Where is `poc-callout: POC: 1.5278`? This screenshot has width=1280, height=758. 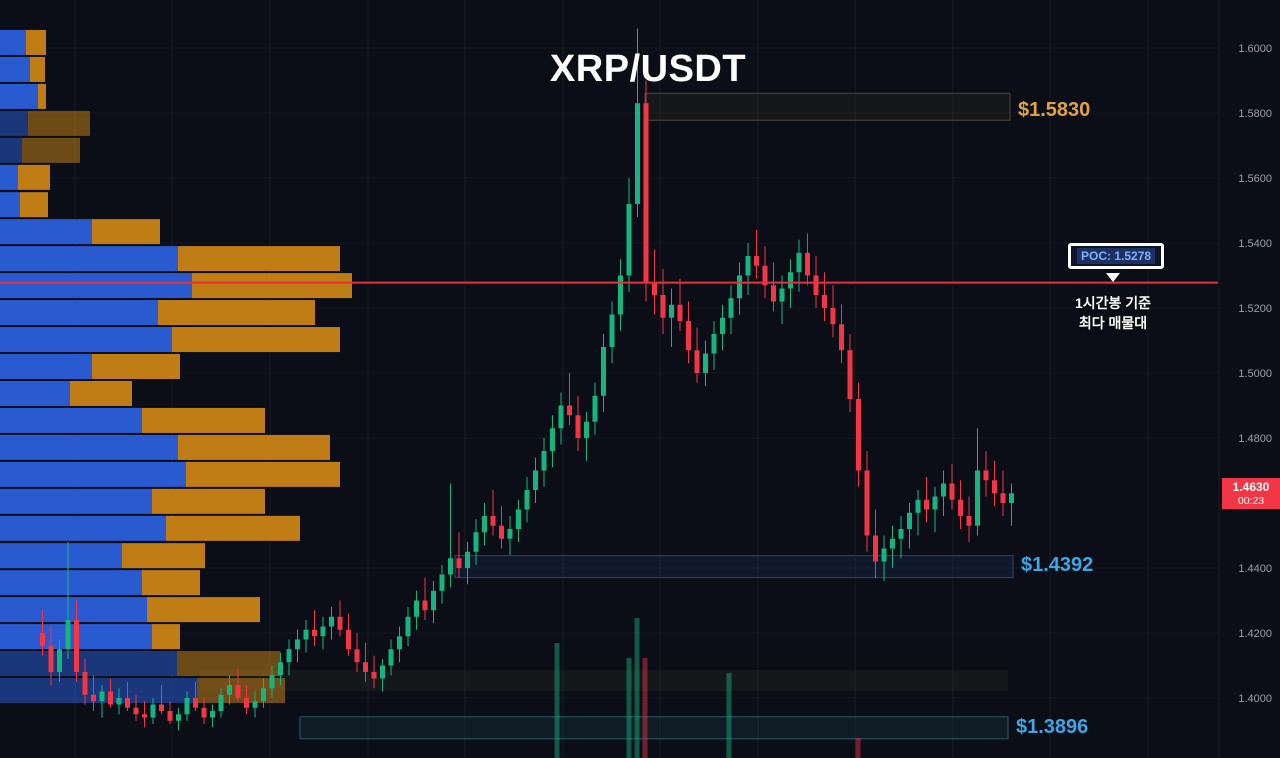 poc-callout: POC: 1.5278 is located at coordinates (1116, 255).